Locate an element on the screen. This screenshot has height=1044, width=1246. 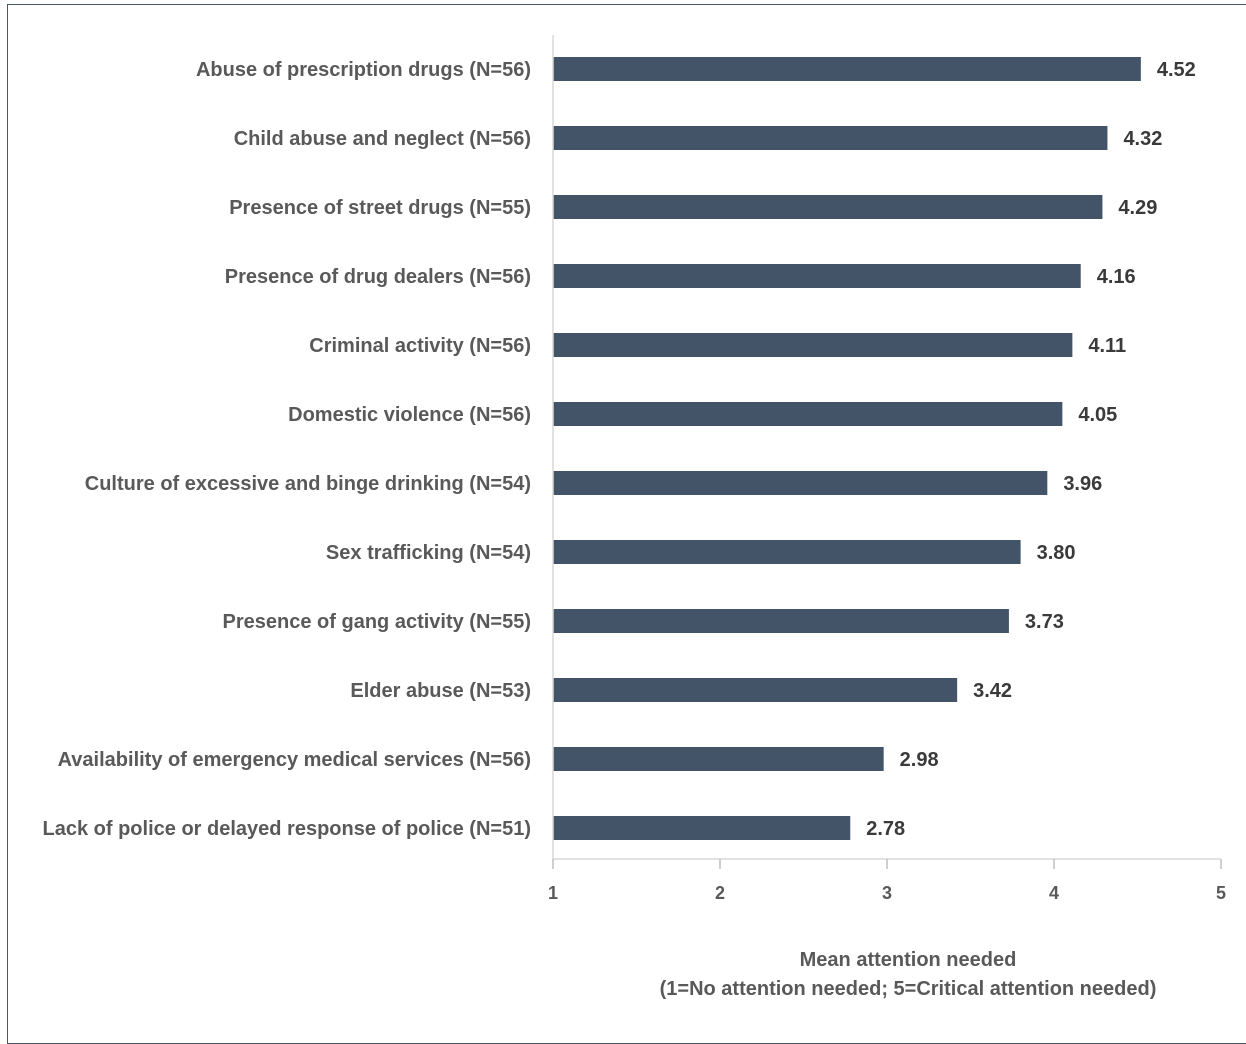
category-label-1: Abuse of prescription drugs (N=56) is located at coordinates (363, 70).